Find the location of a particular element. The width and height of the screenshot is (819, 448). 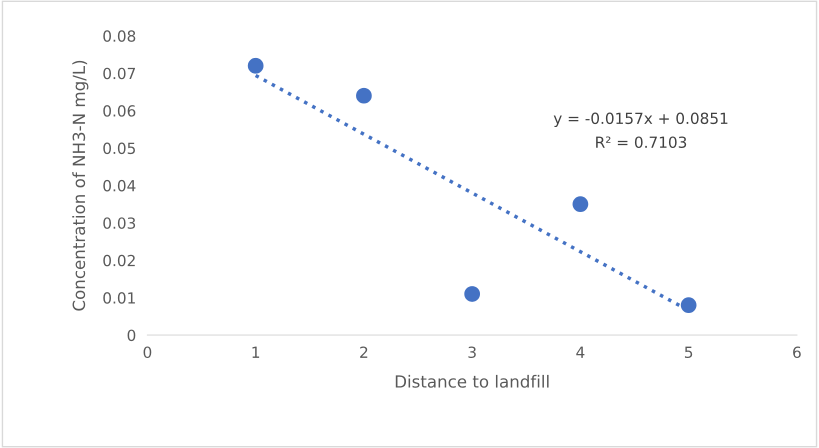

x-tick-label: 0 is located at coordinates (148, 352).